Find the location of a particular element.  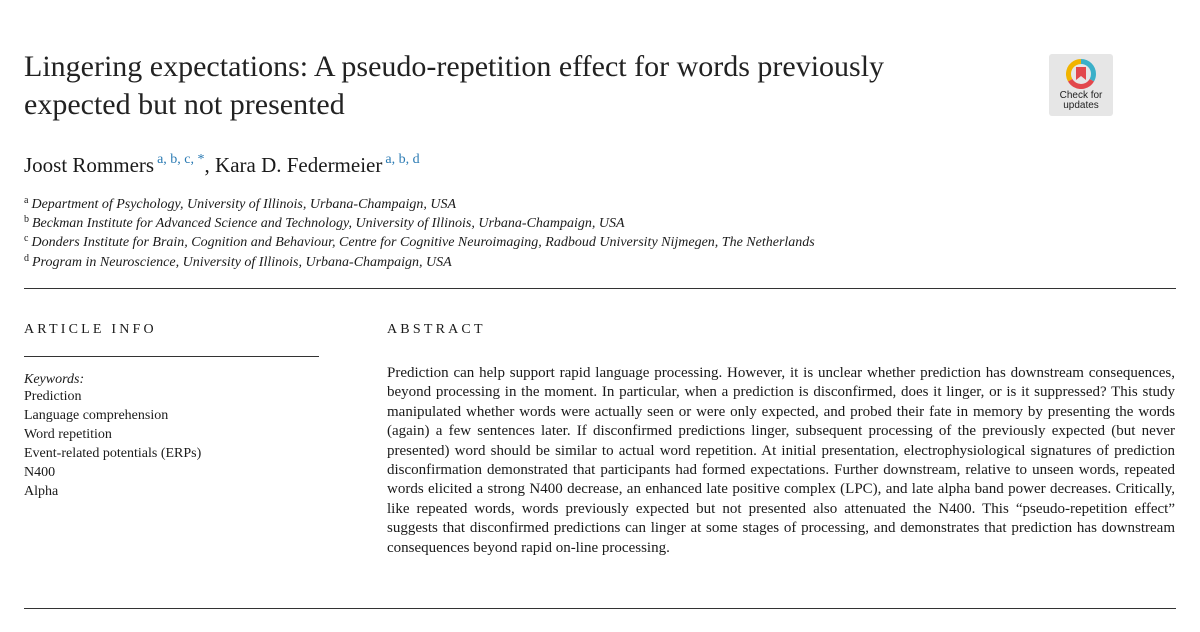

keyword-item: Word repetition is located at coordinates (68, 434).